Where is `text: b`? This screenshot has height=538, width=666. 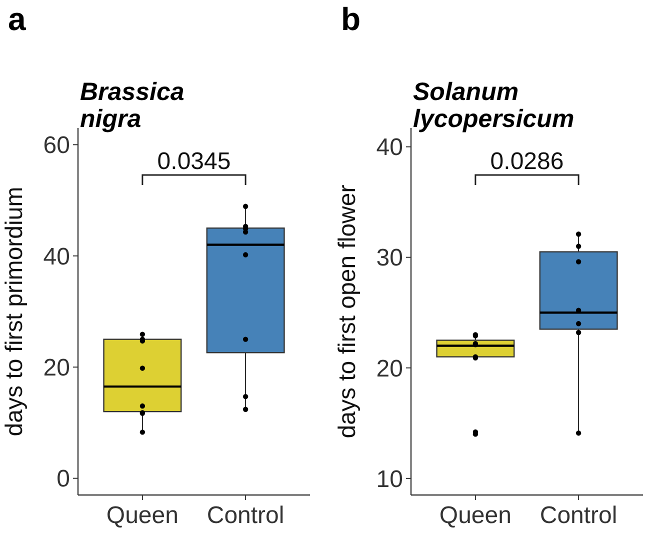
text: b is located at coordinates (351, 19).